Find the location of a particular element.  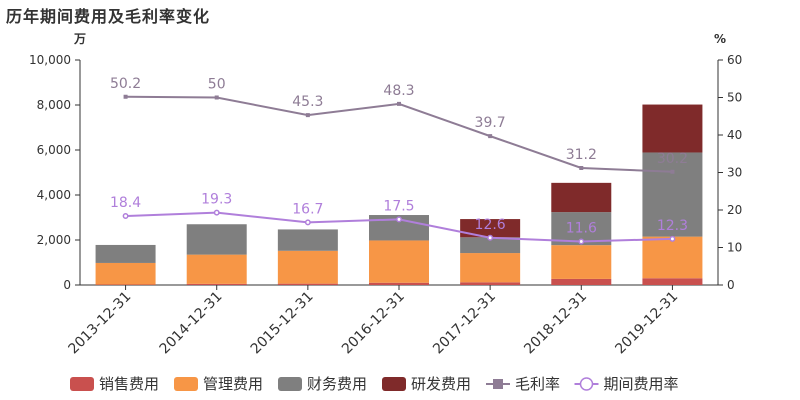

x-tick-label: 2016-12-31 is located at coordinates (373, 323).